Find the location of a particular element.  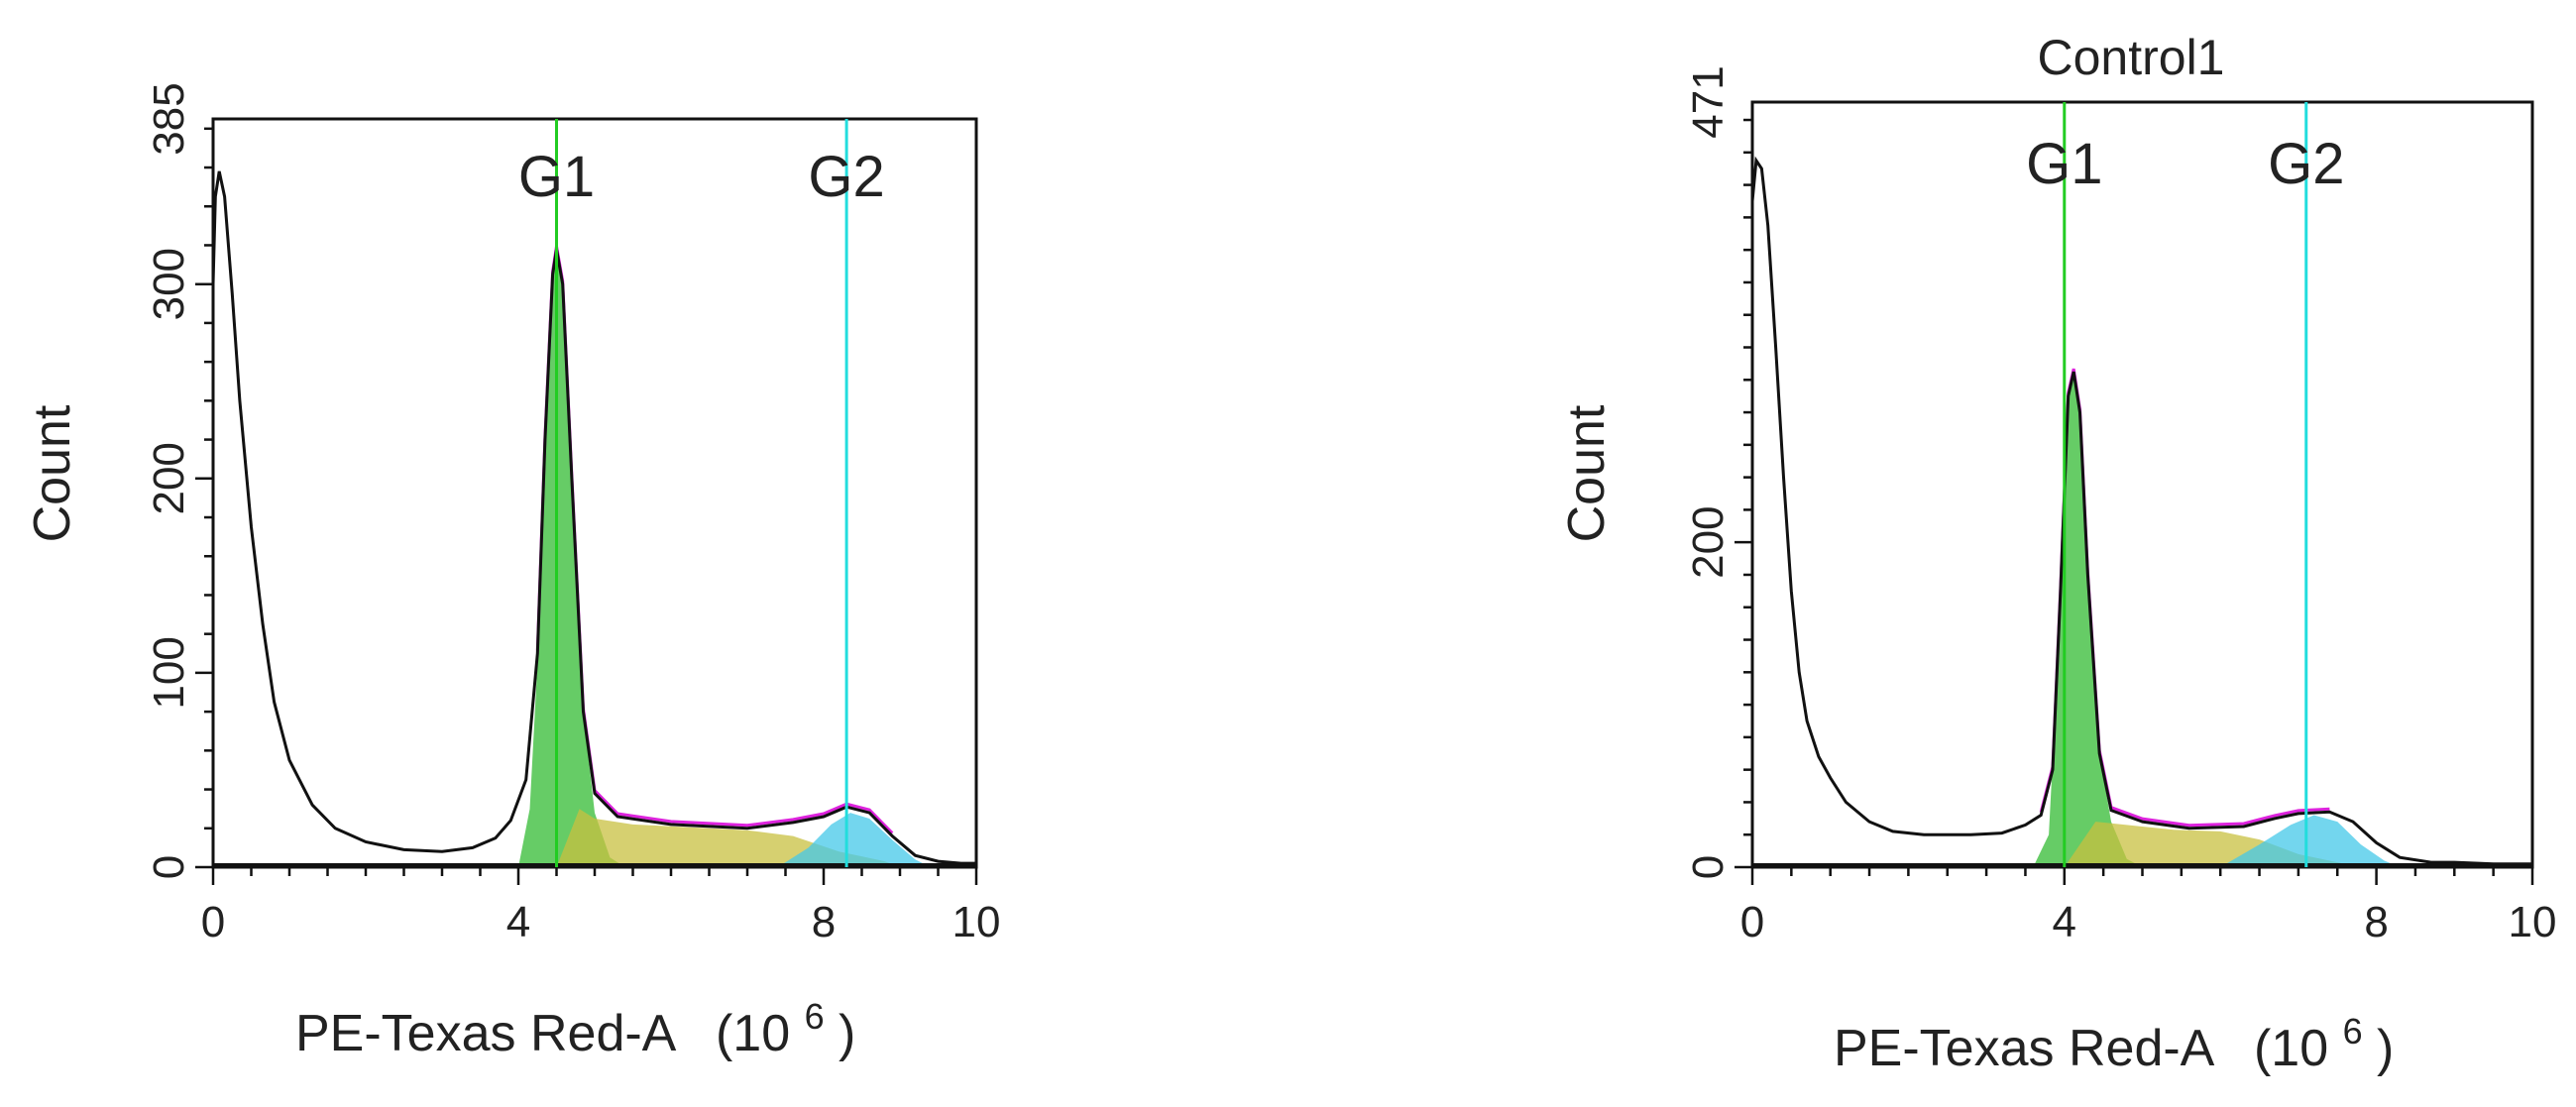

right-y-axis-title: Count is located at coordinates (1587, 473).